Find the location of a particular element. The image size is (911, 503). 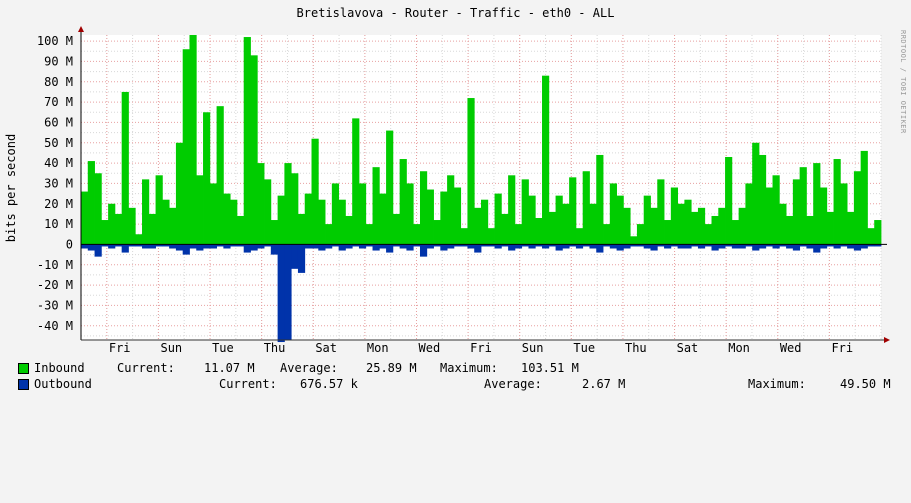

x-tick-label: Fri is located at coordinates (481, 348).